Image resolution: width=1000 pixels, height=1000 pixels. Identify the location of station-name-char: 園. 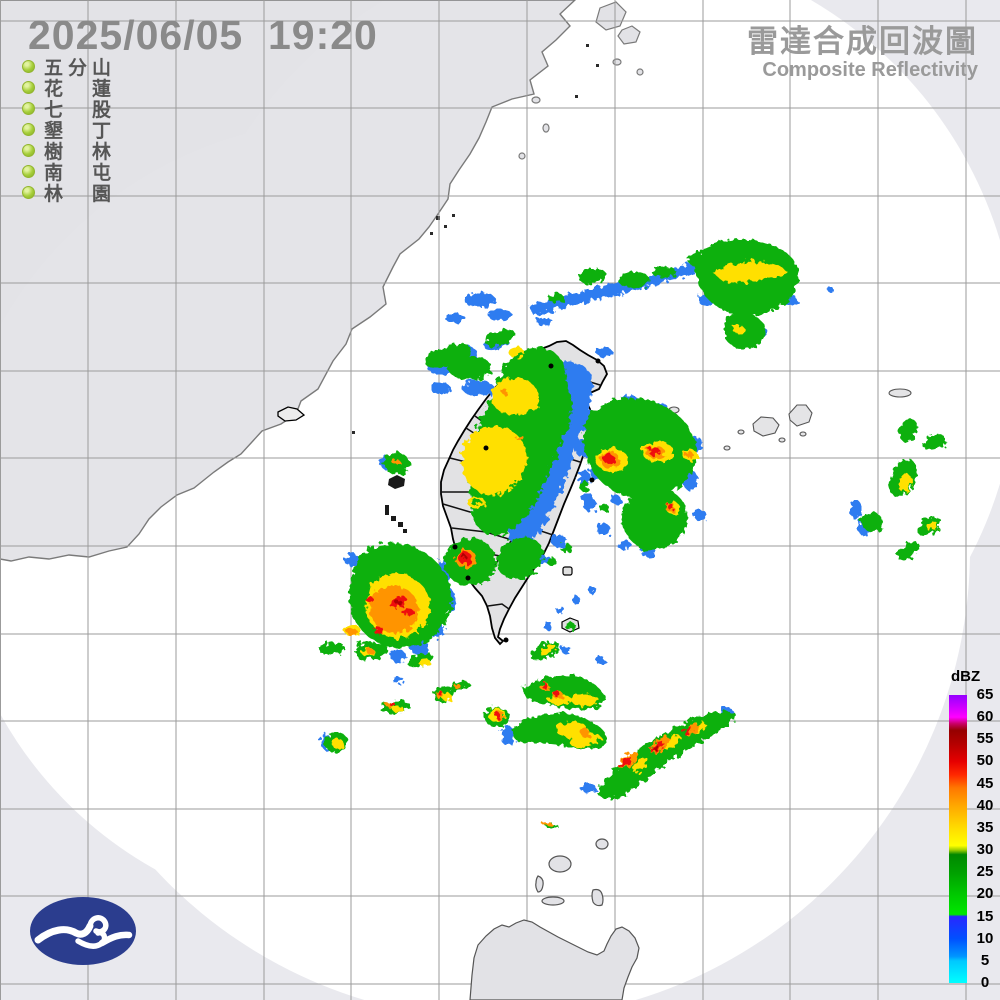
(102, 194).